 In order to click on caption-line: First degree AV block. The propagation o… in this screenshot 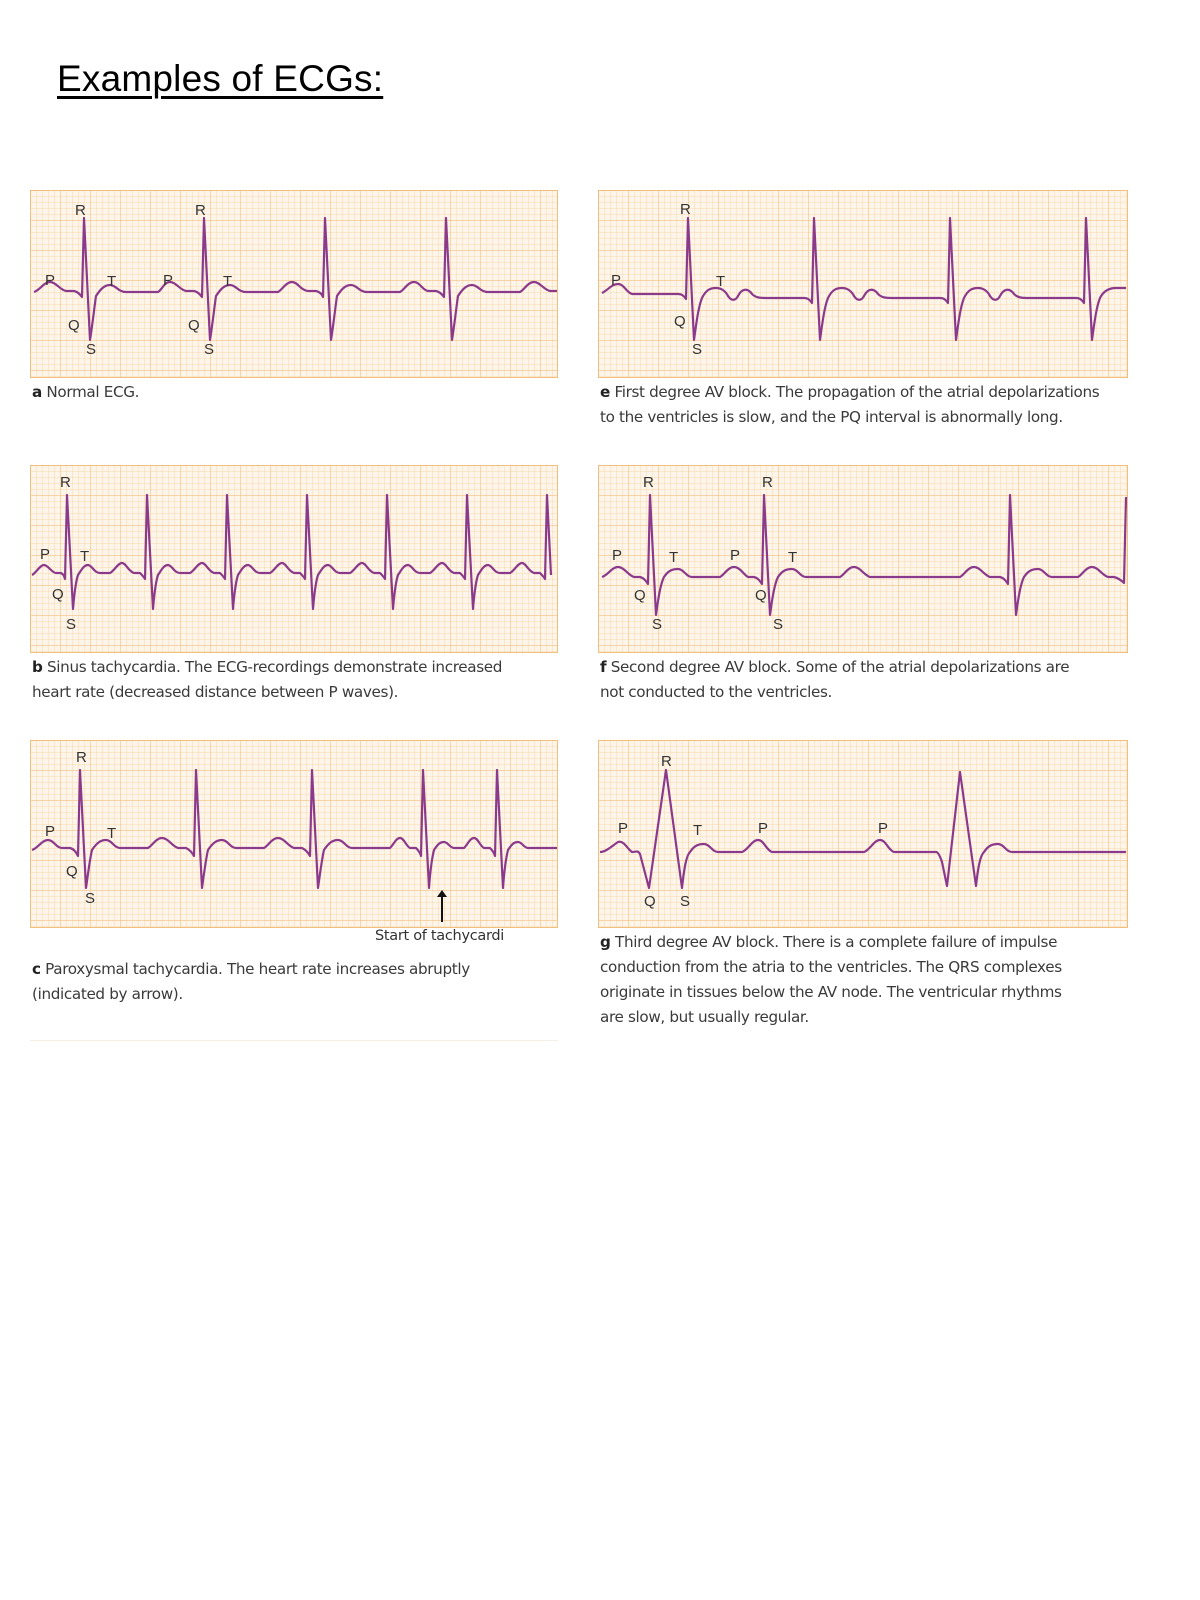, I will do `click(857, 392)`.